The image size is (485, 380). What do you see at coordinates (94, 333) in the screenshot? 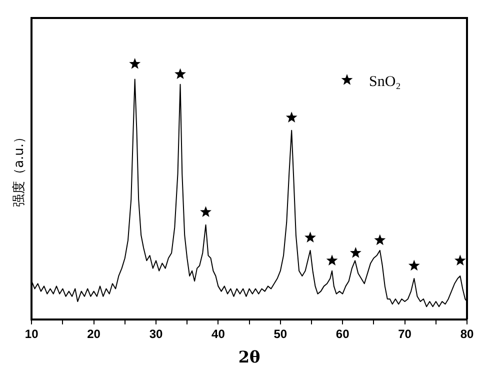
I see `x-tick-label: 20` at bounding box center [94, 333].